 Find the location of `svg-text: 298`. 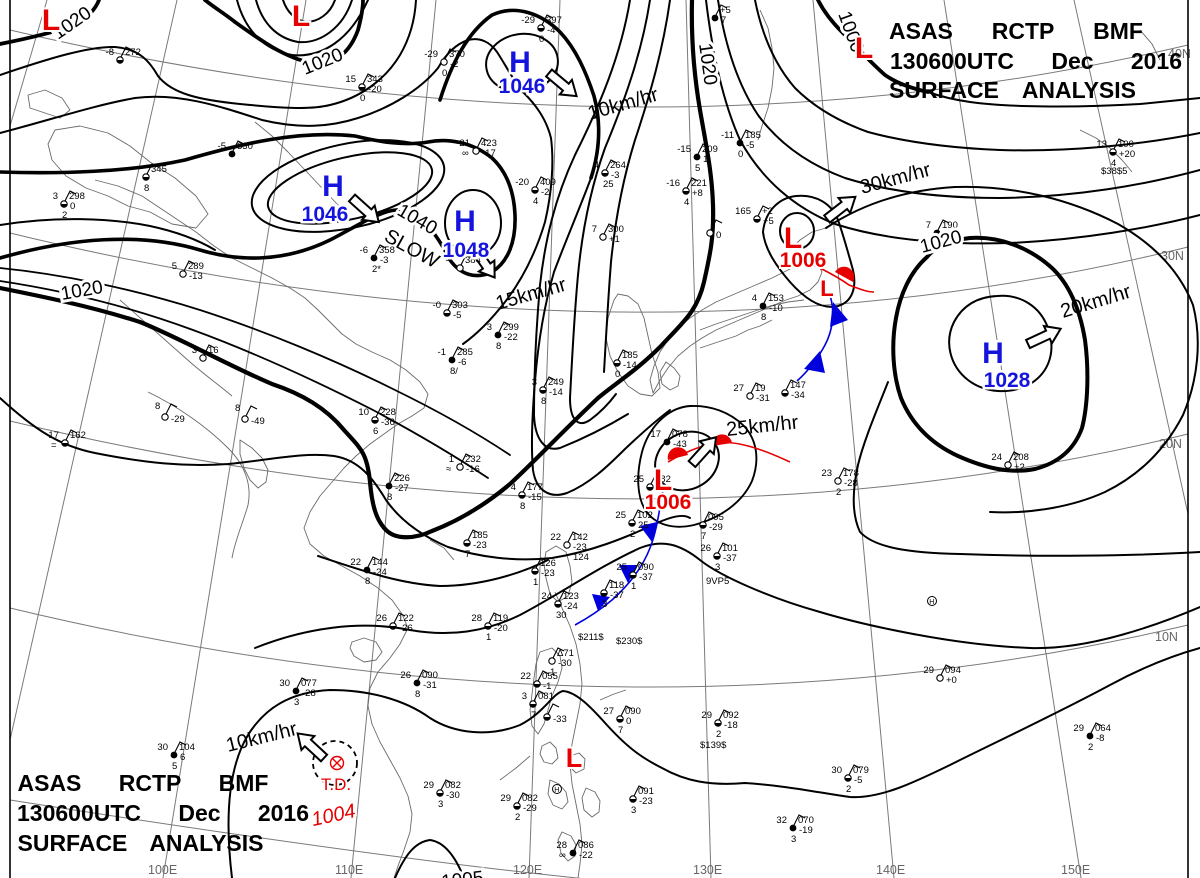

svg-text: 298 is located at coordinates (77, 196).